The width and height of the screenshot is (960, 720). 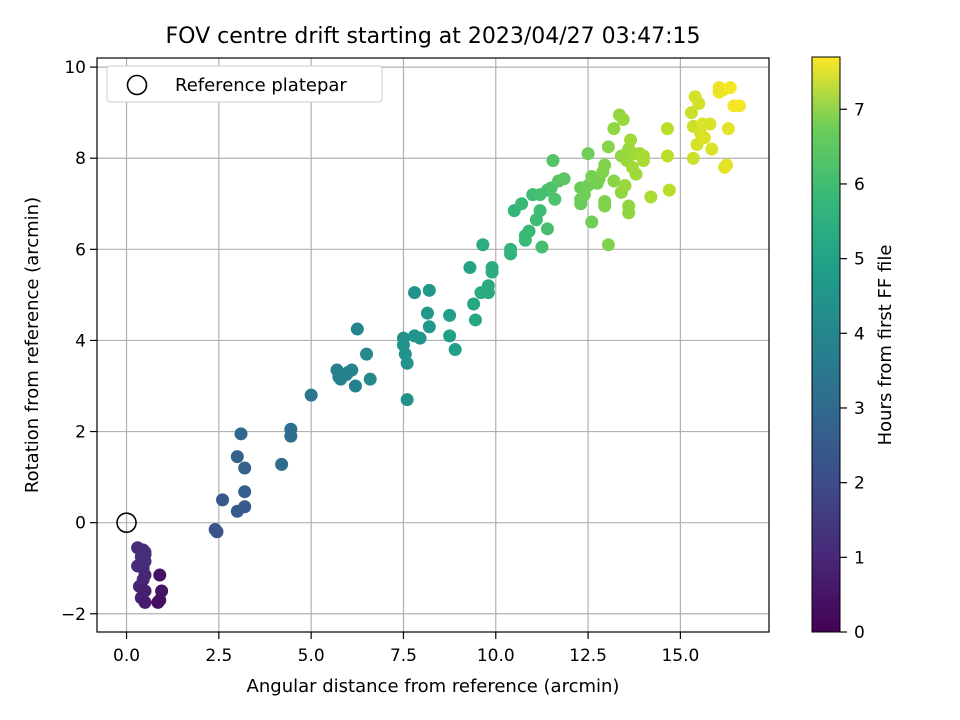 What do you see at coordinates (80, 250) in the screenshot?
I see `y-tick-label: 6` at bounding box center [80, 250].